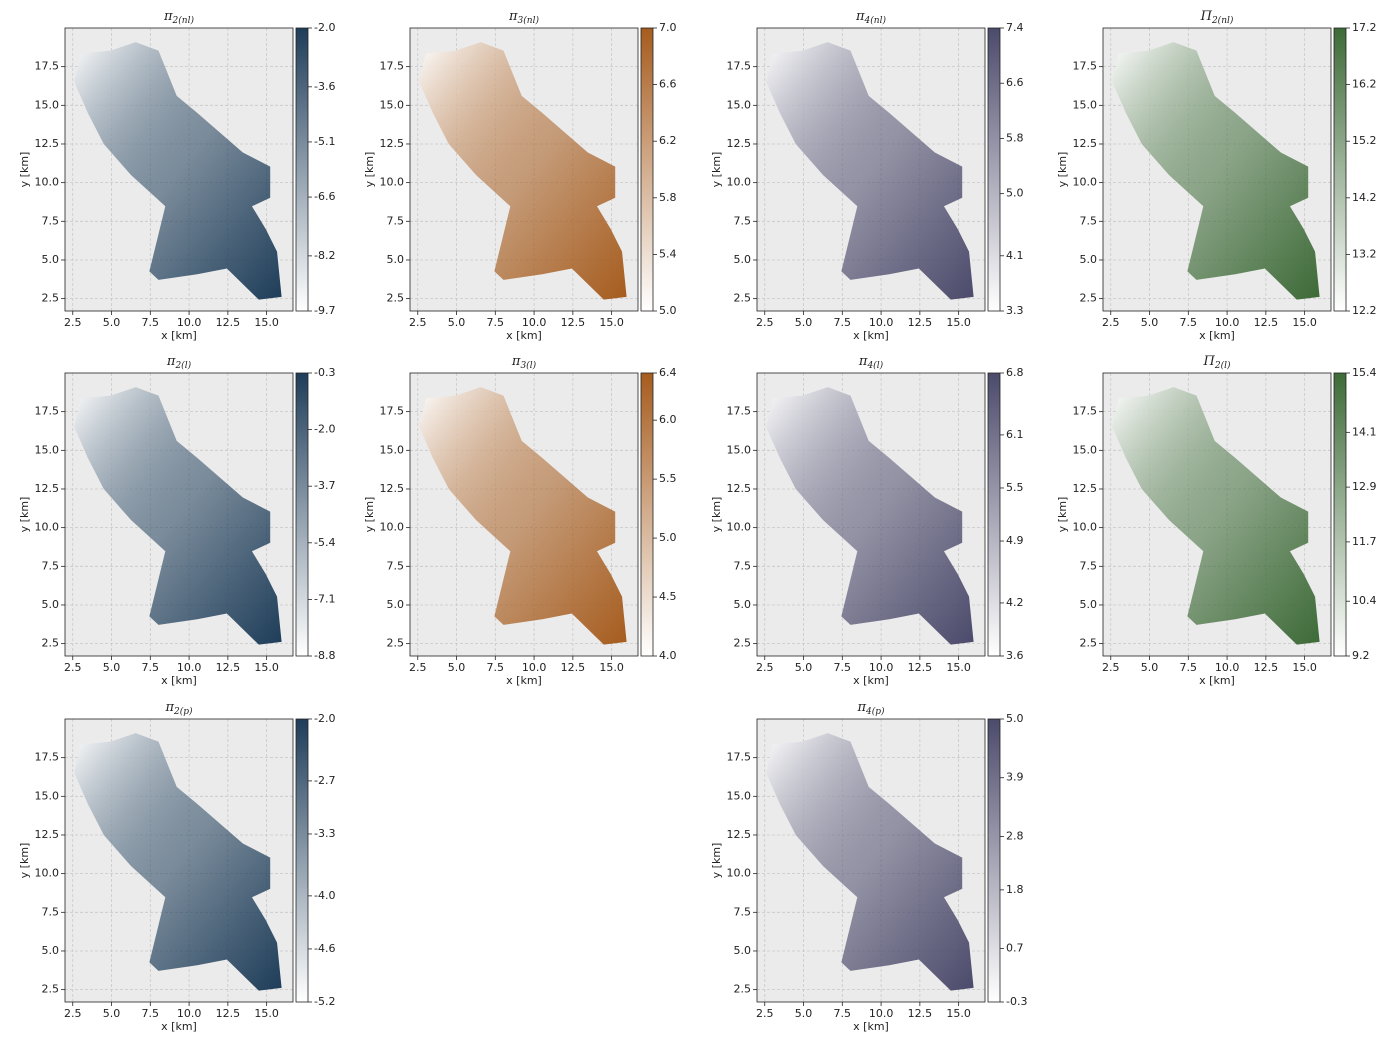 The width and height of the screenshot is (1388, 1041). I want to click on colorbar-tick-label: 14.1, so click(1364, 431).